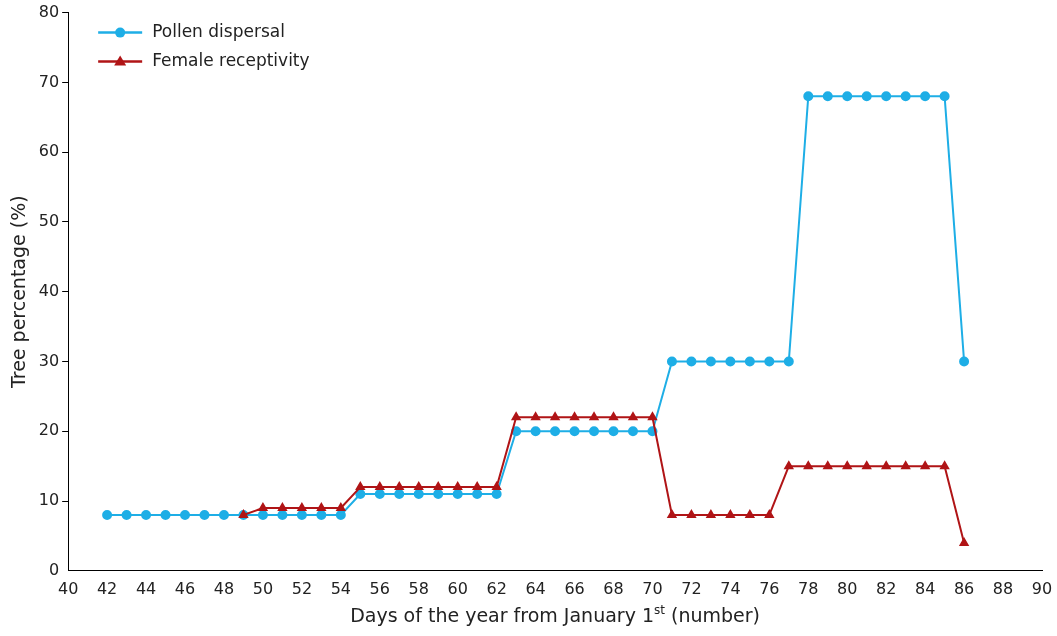 The image size is (1057, 636). Describe the element at coordinates (535, 588) in the screenshot. I see `x-tick-label: 64` at that location.